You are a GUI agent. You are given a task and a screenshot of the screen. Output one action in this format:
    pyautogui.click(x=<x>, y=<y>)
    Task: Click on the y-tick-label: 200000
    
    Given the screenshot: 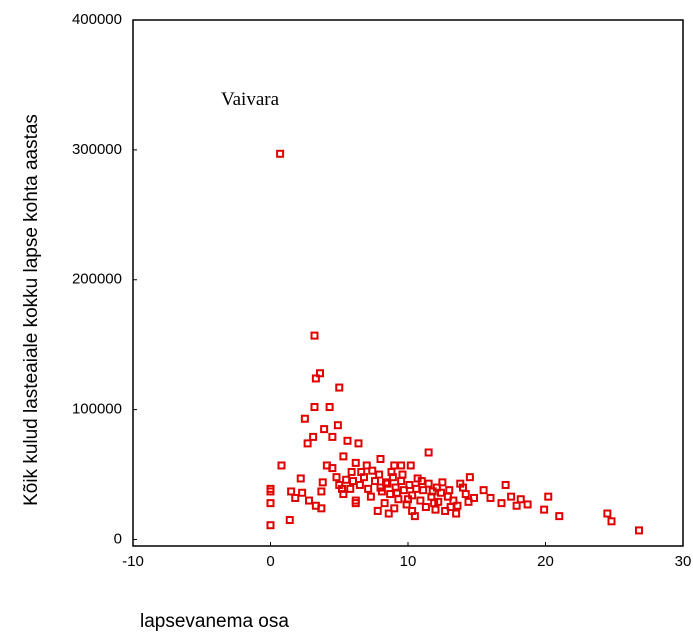 What is the action you would take?
    pyautogui.click(x=97, y=279)
    